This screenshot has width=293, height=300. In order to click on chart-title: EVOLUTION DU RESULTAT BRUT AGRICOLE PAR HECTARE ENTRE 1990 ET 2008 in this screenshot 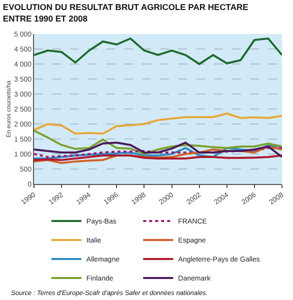, I will do `click(125, 13)`.